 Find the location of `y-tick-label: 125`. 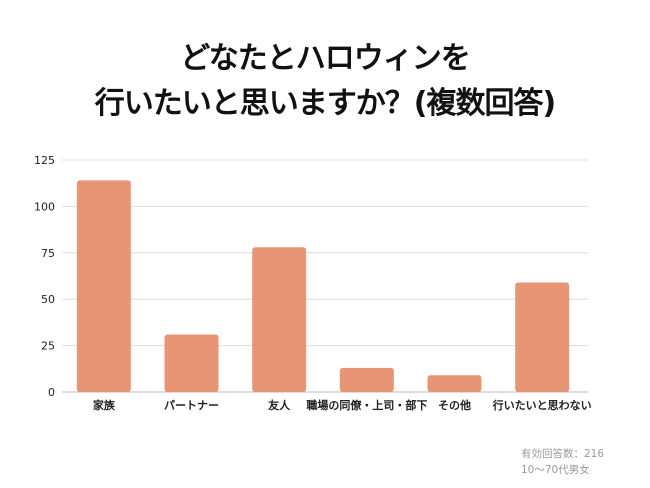

y-tick-label: 125 is located at coordinates (44, 160).